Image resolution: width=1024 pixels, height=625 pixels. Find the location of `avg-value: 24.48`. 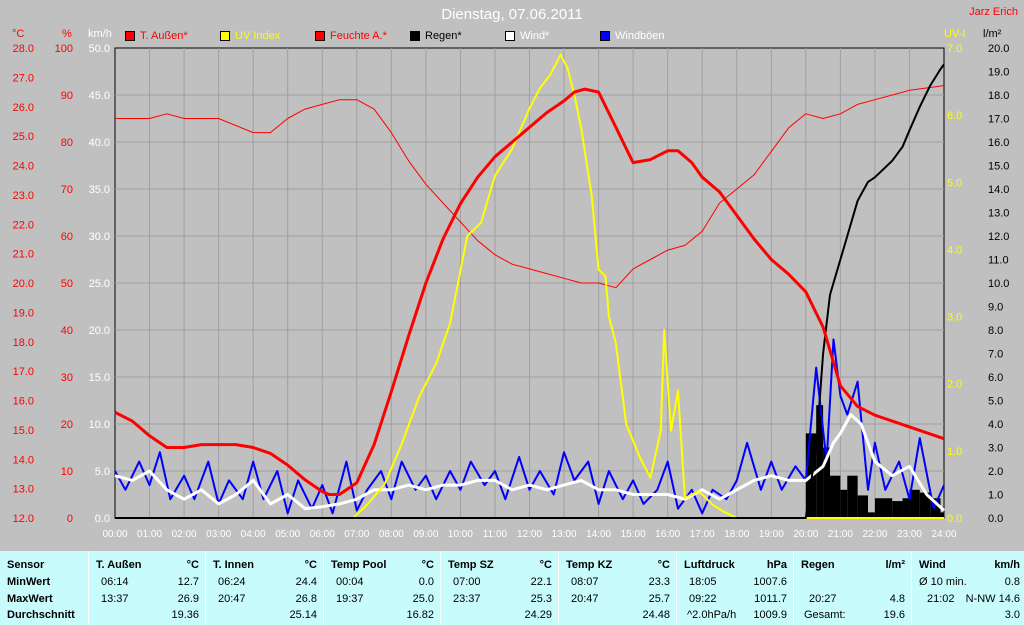

avg-value: 24.48 is located at coordinates (656, 615).